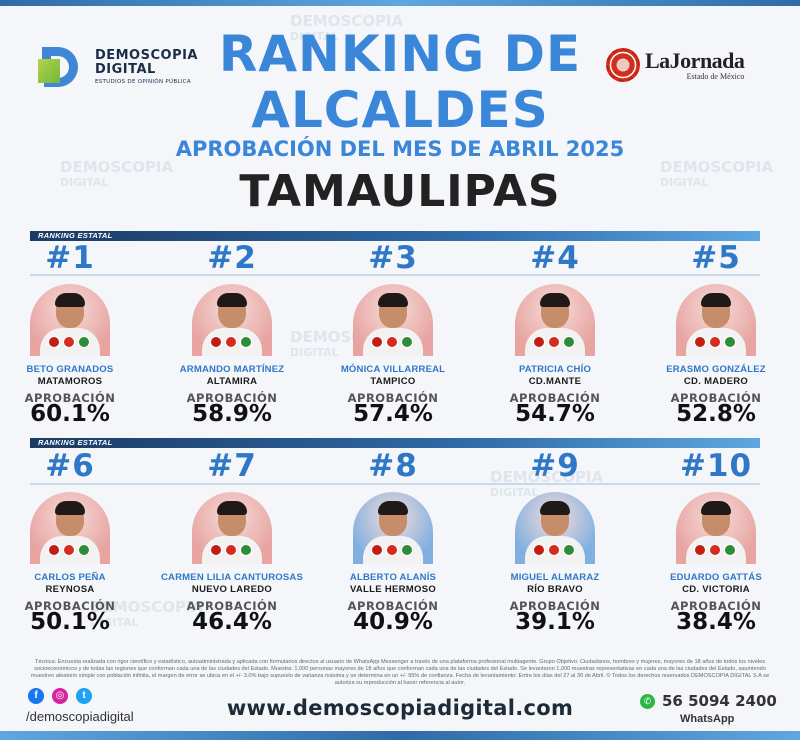  I want to click on bottom-strip, so click(400, 735).